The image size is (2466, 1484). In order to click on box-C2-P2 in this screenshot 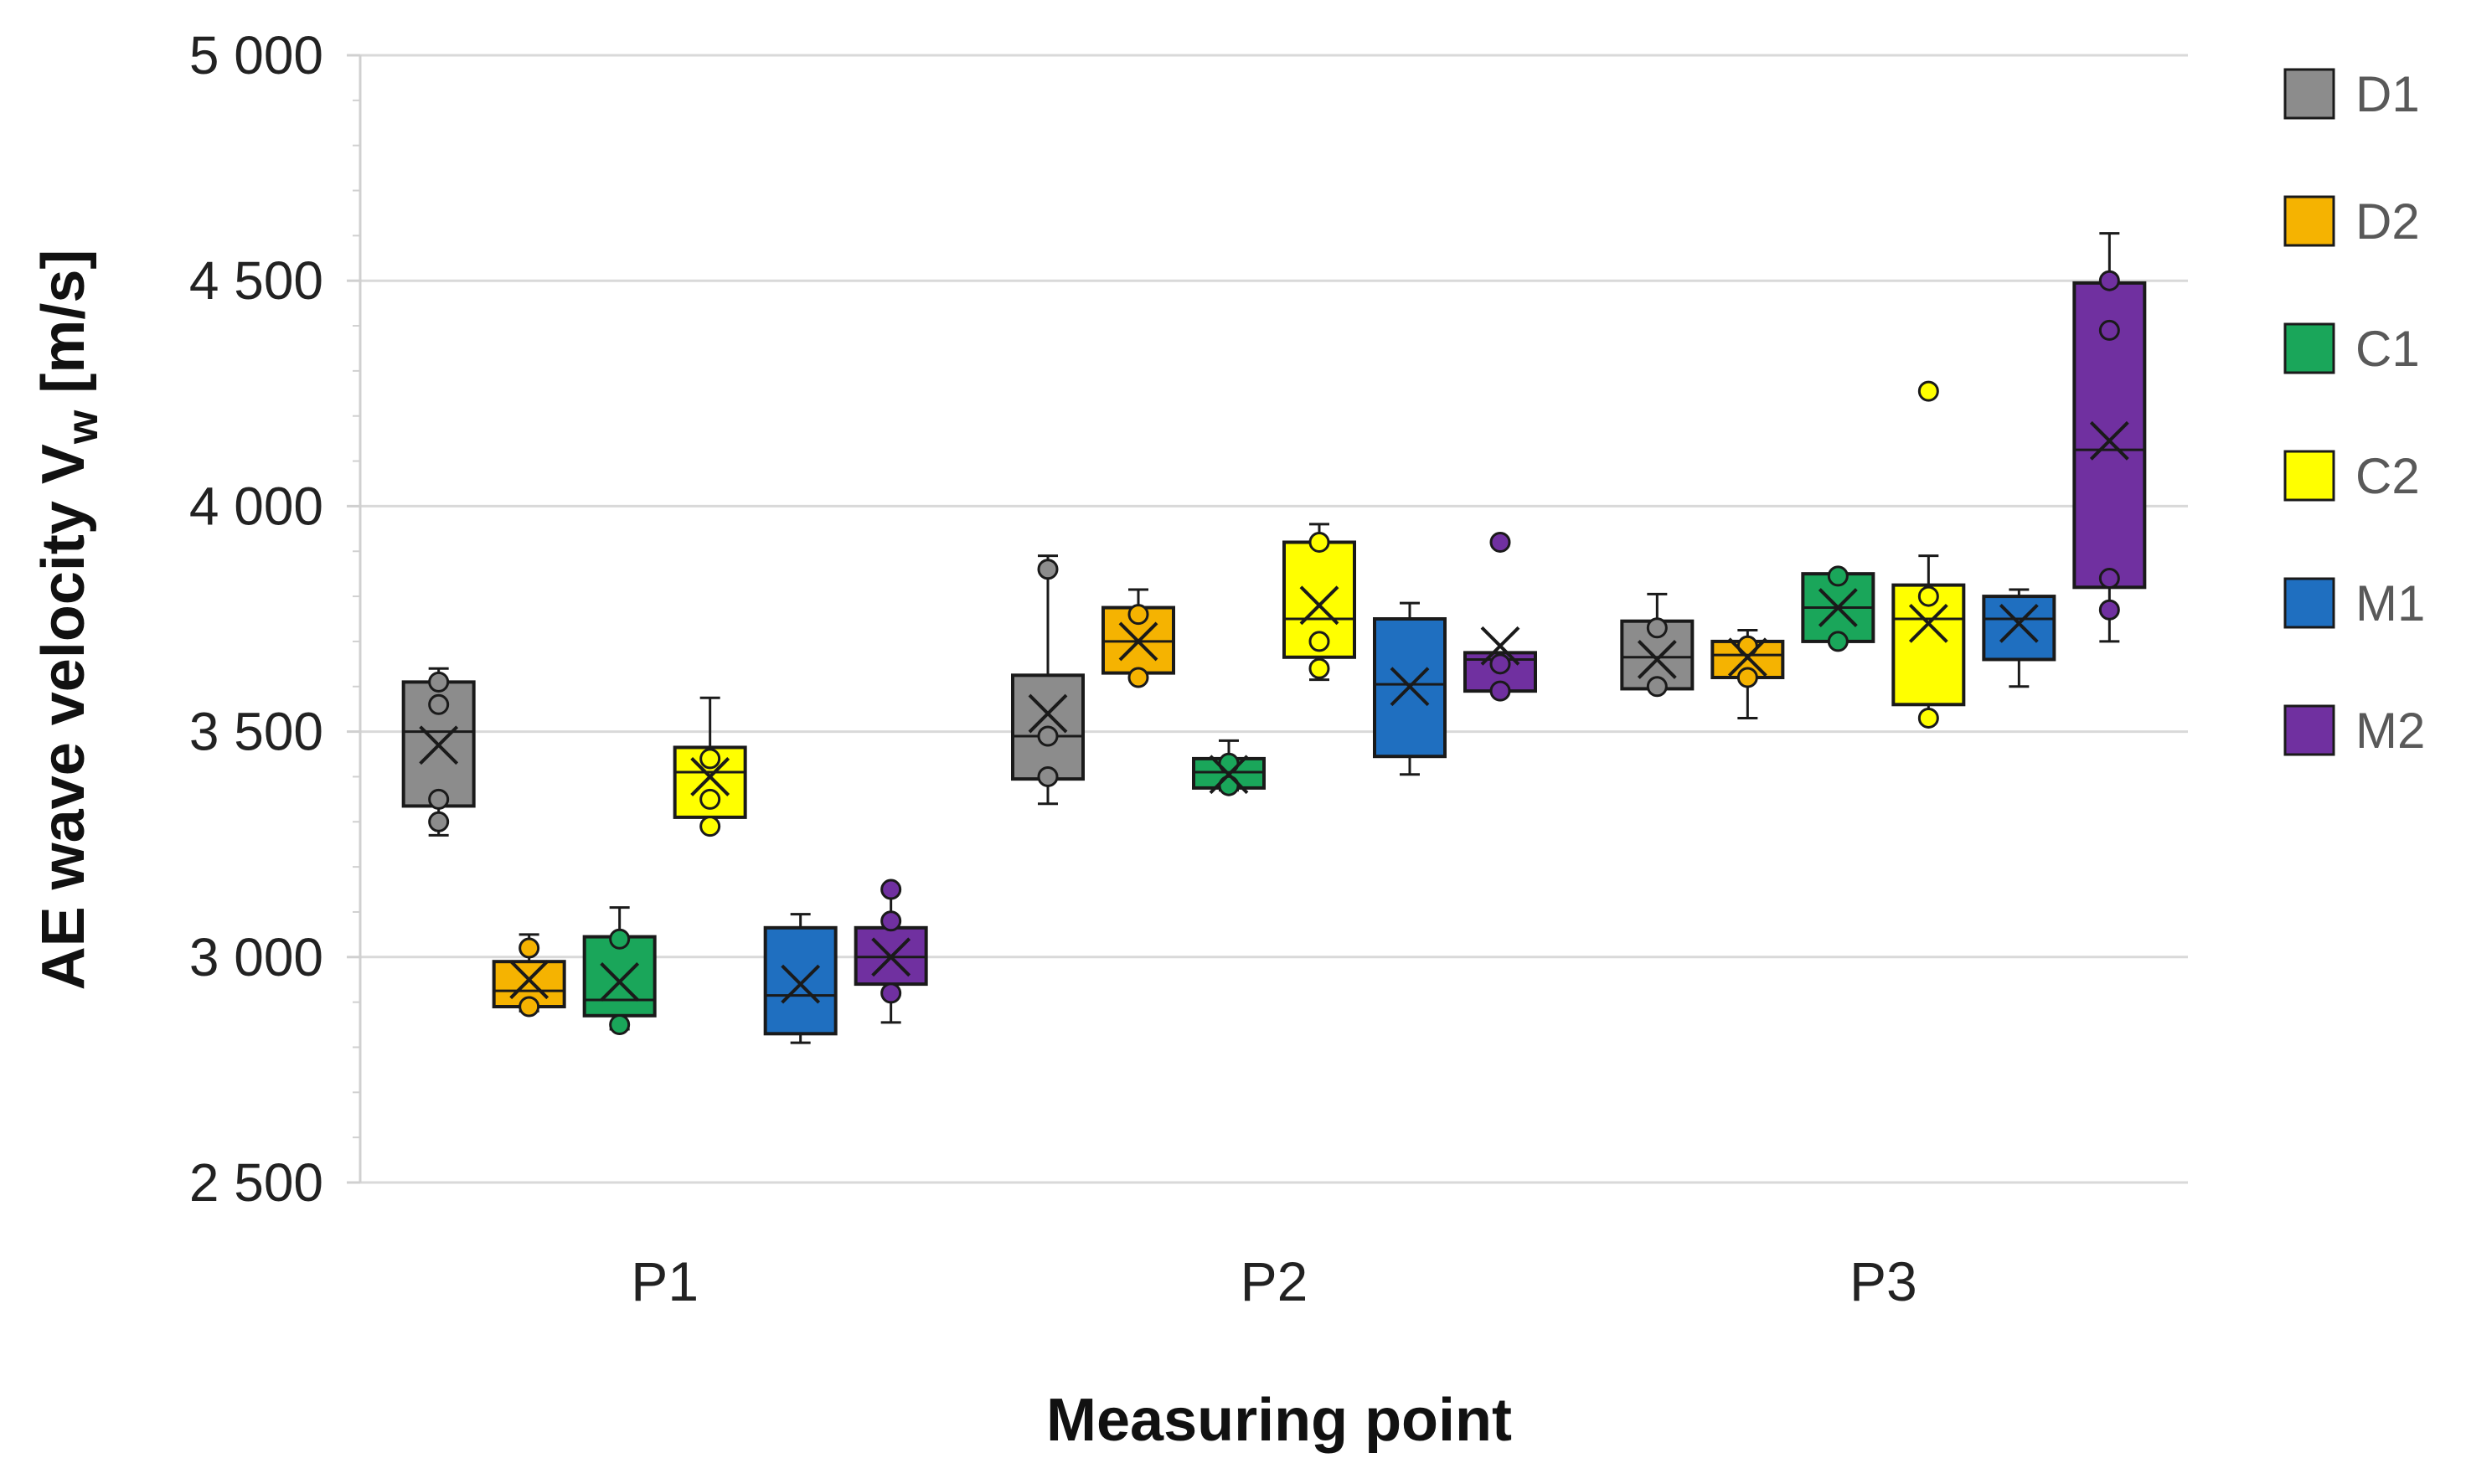, I will do `click(1319, 602)`.